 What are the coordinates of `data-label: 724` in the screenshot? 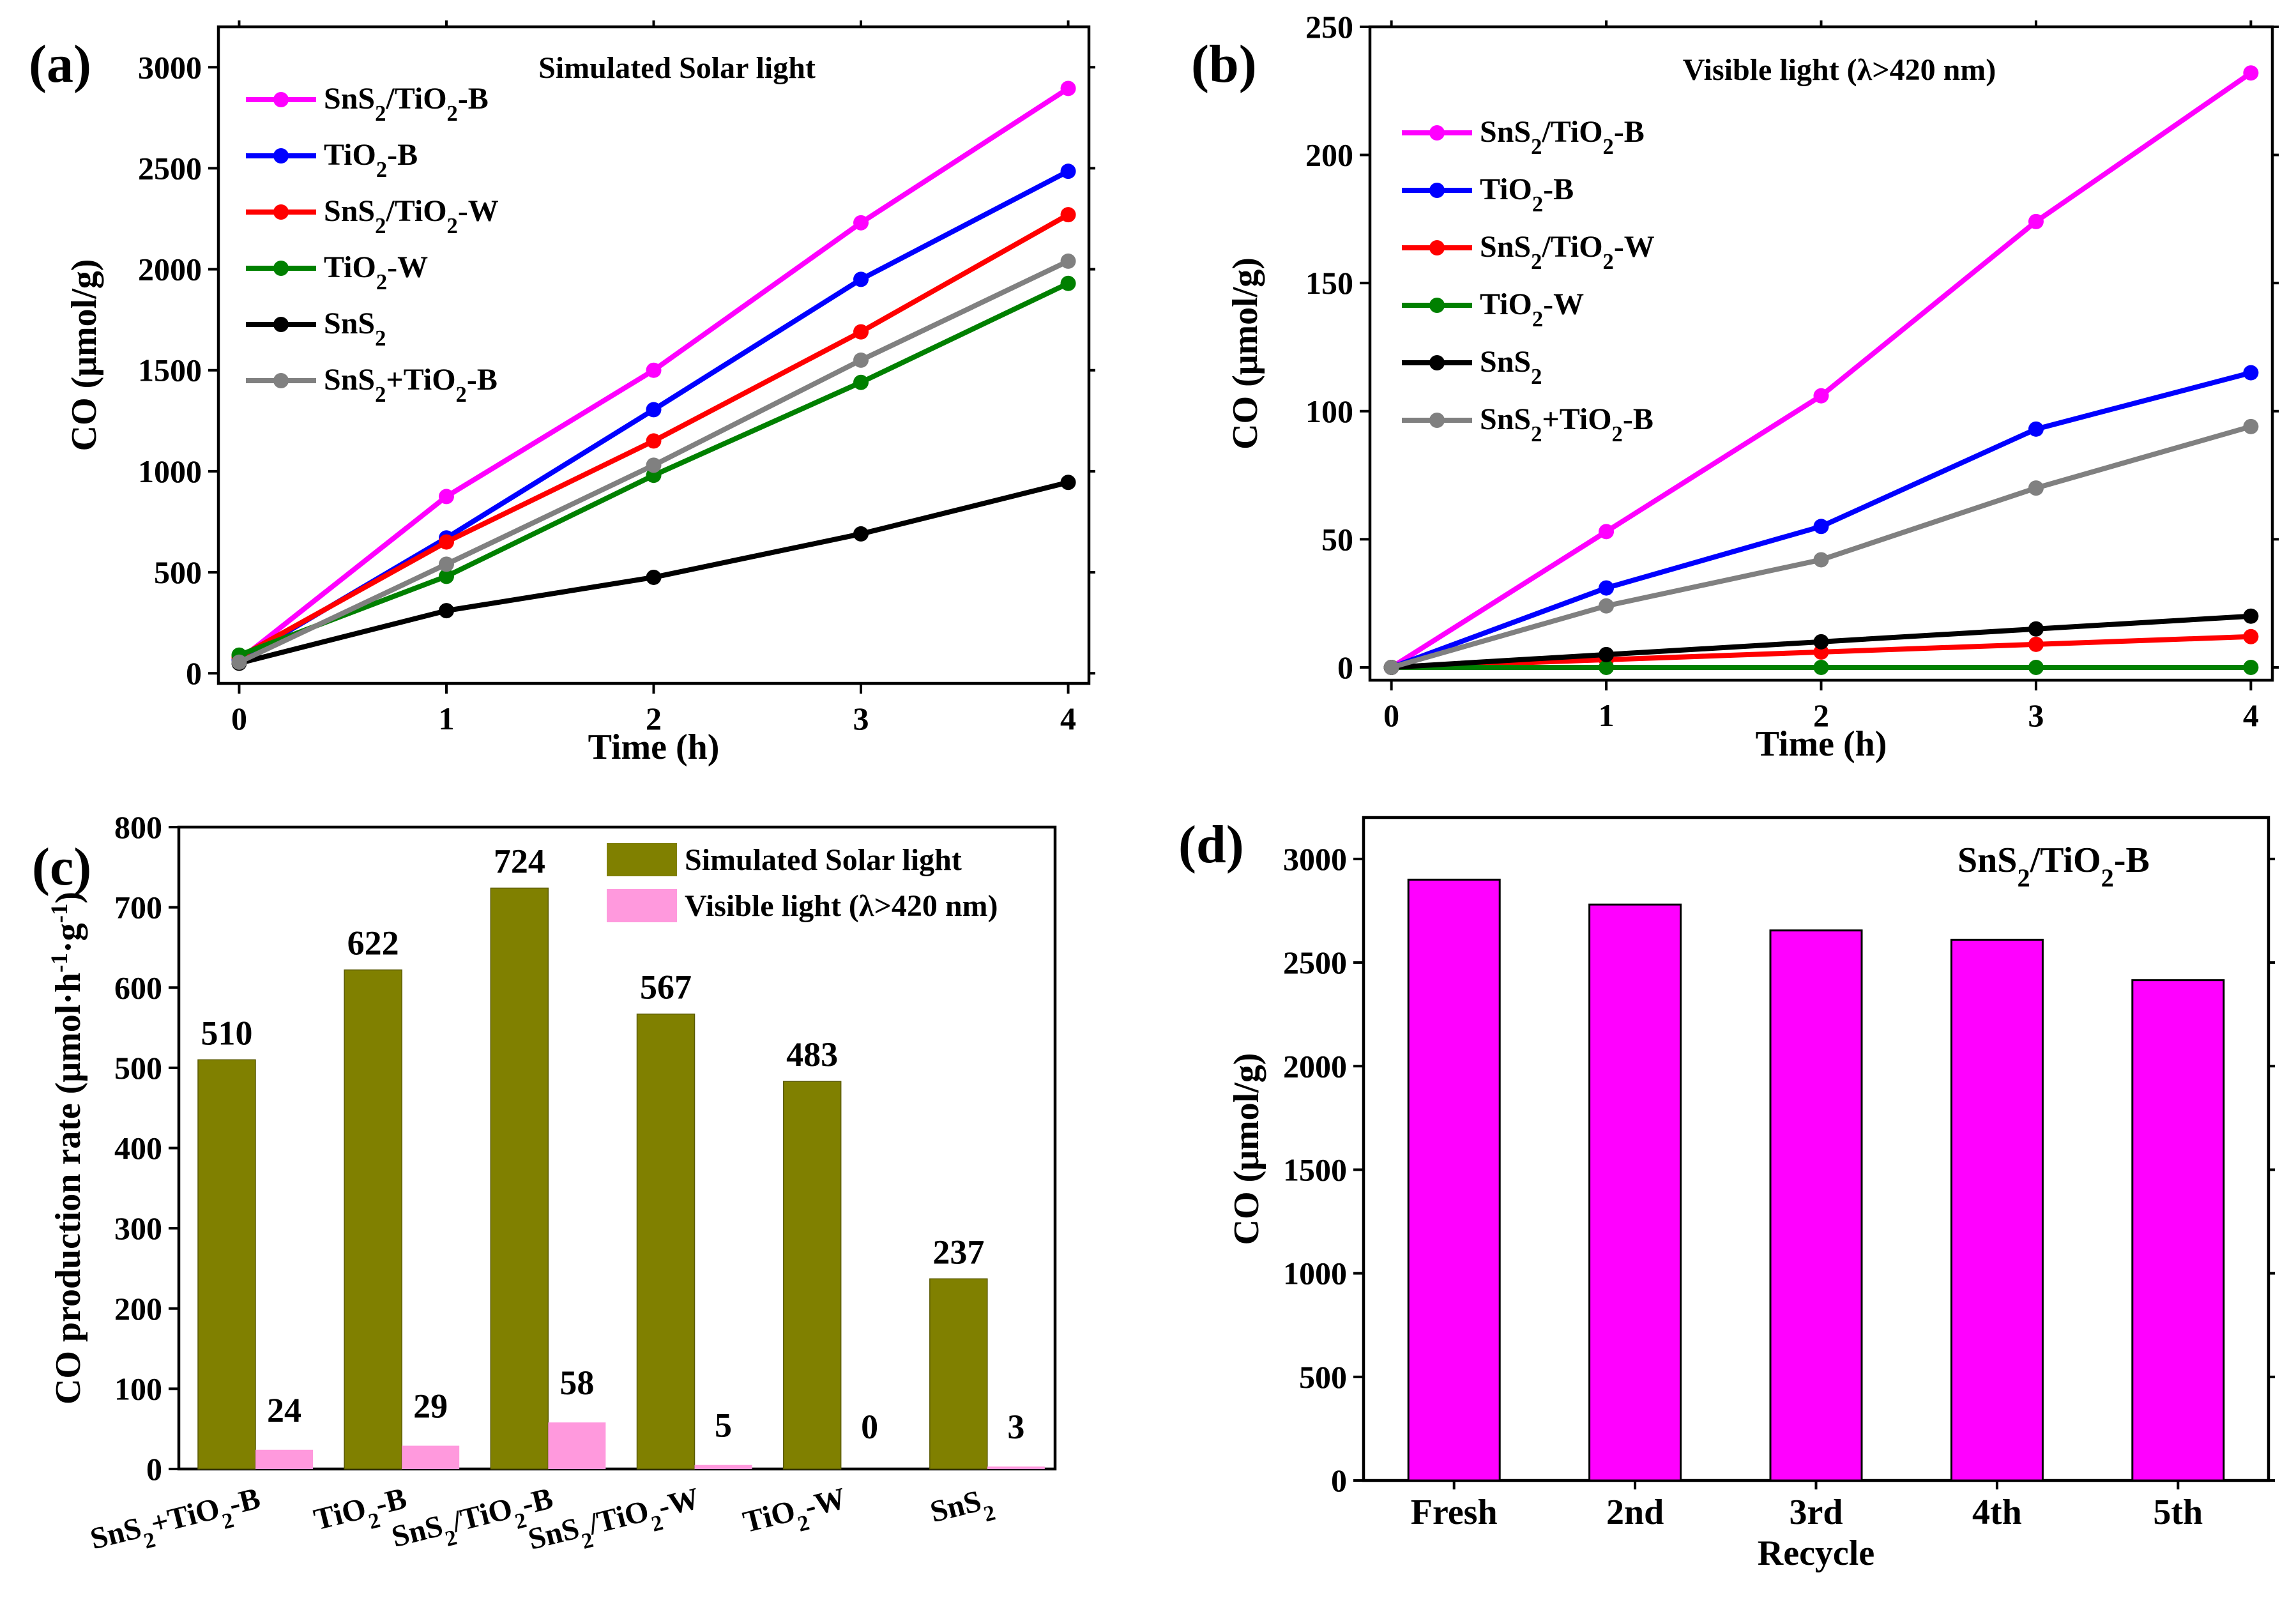 It's located at (519, 861).